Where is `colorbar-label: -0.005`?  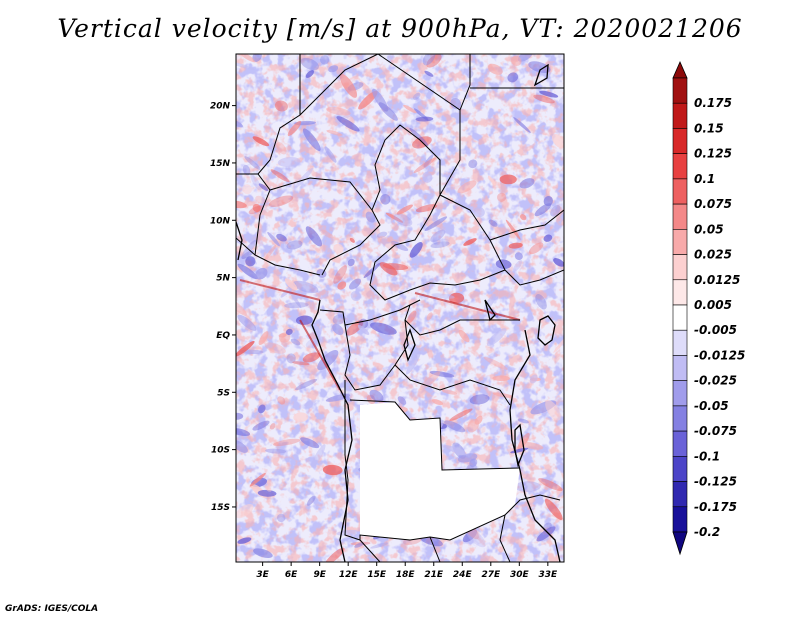
colorbar-label: -0.005 is located at coordinates (715, 330).